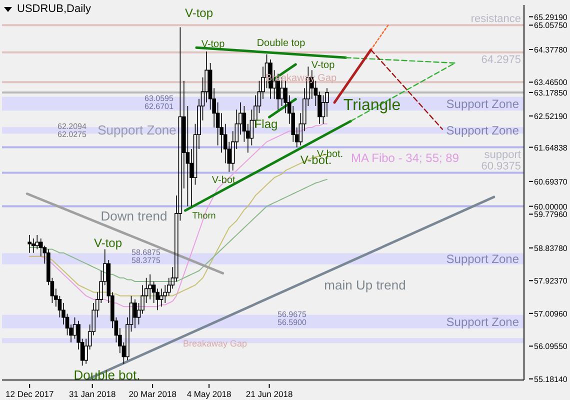 This screenshot has width=570, height=400. Describe the element at coordinates (551, 25) in the screenshot. I see `y-tick-label: 65.05750` at that location.